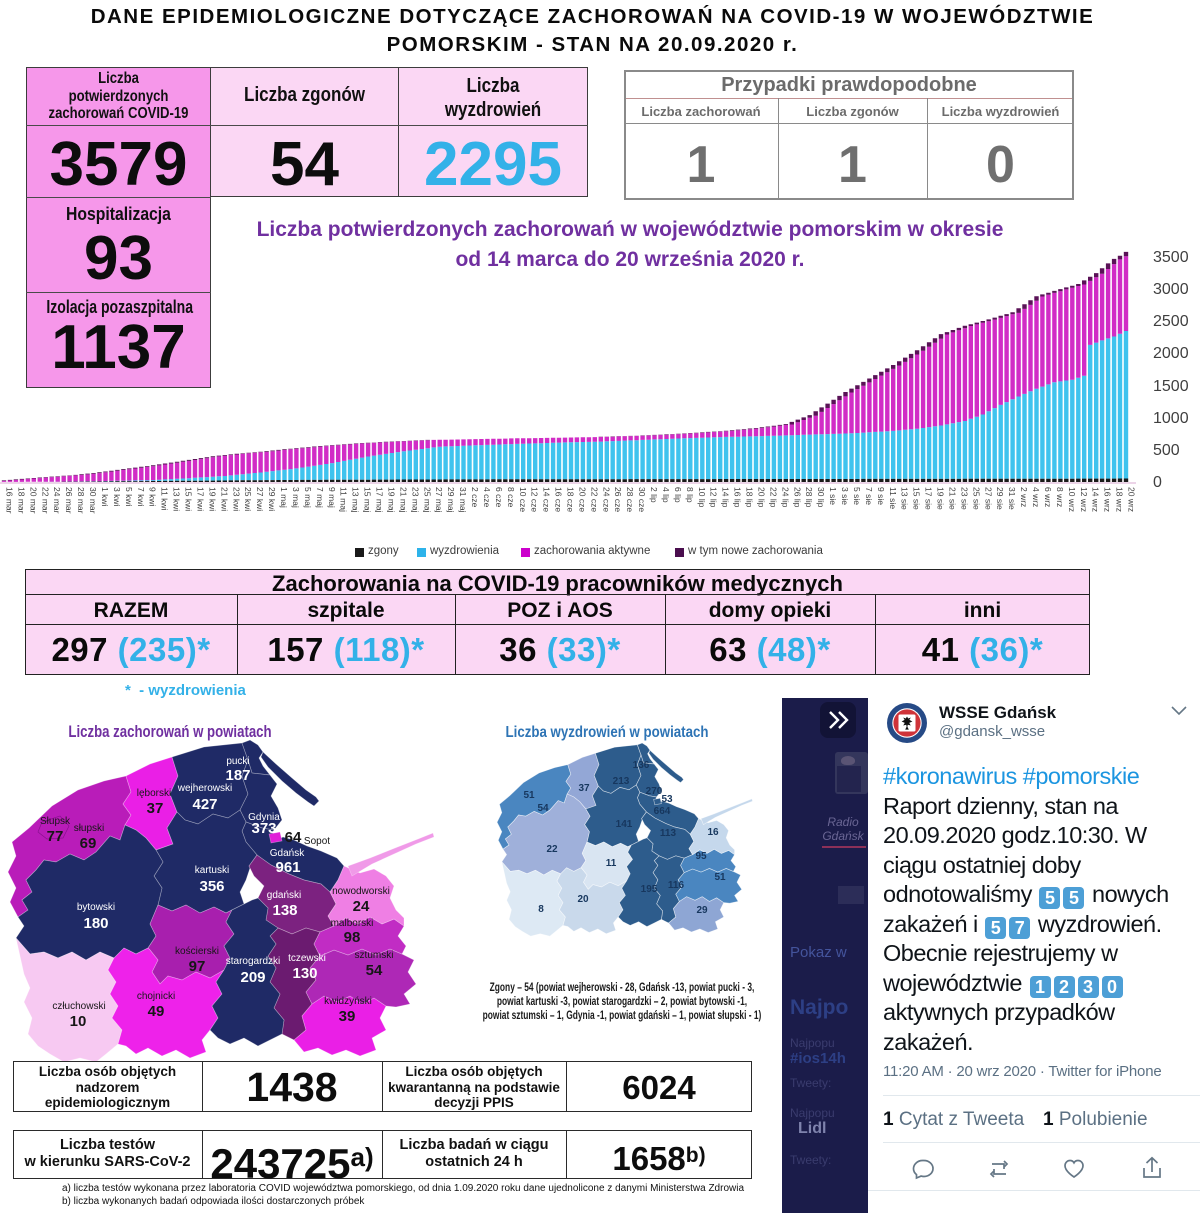  Describe the element at coordinates (618, 499) in the screenshot. I see `svg-text: 26 cze` at that location.